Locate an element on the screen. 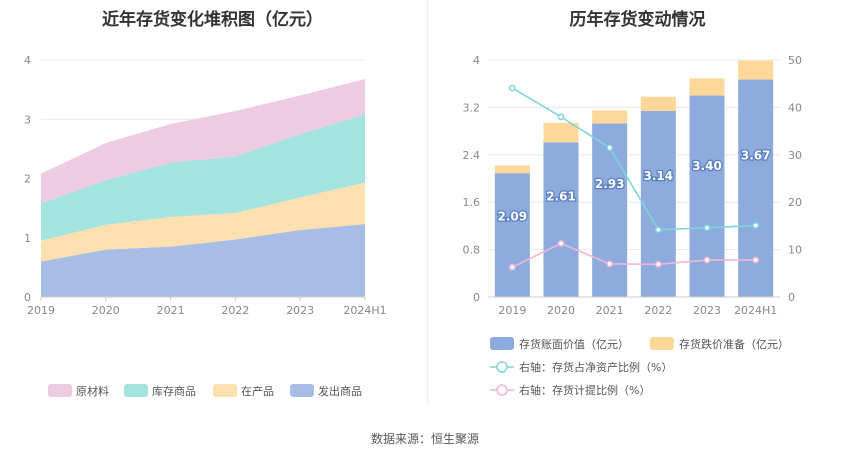  bar-value-label: 3.14 is located at coordinates (659, 176).